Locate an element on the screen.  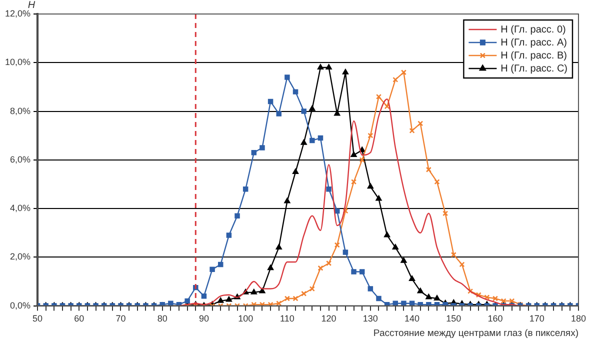
legend-label: H (Гл. расс. 0) is located at coordinates (533, 30).